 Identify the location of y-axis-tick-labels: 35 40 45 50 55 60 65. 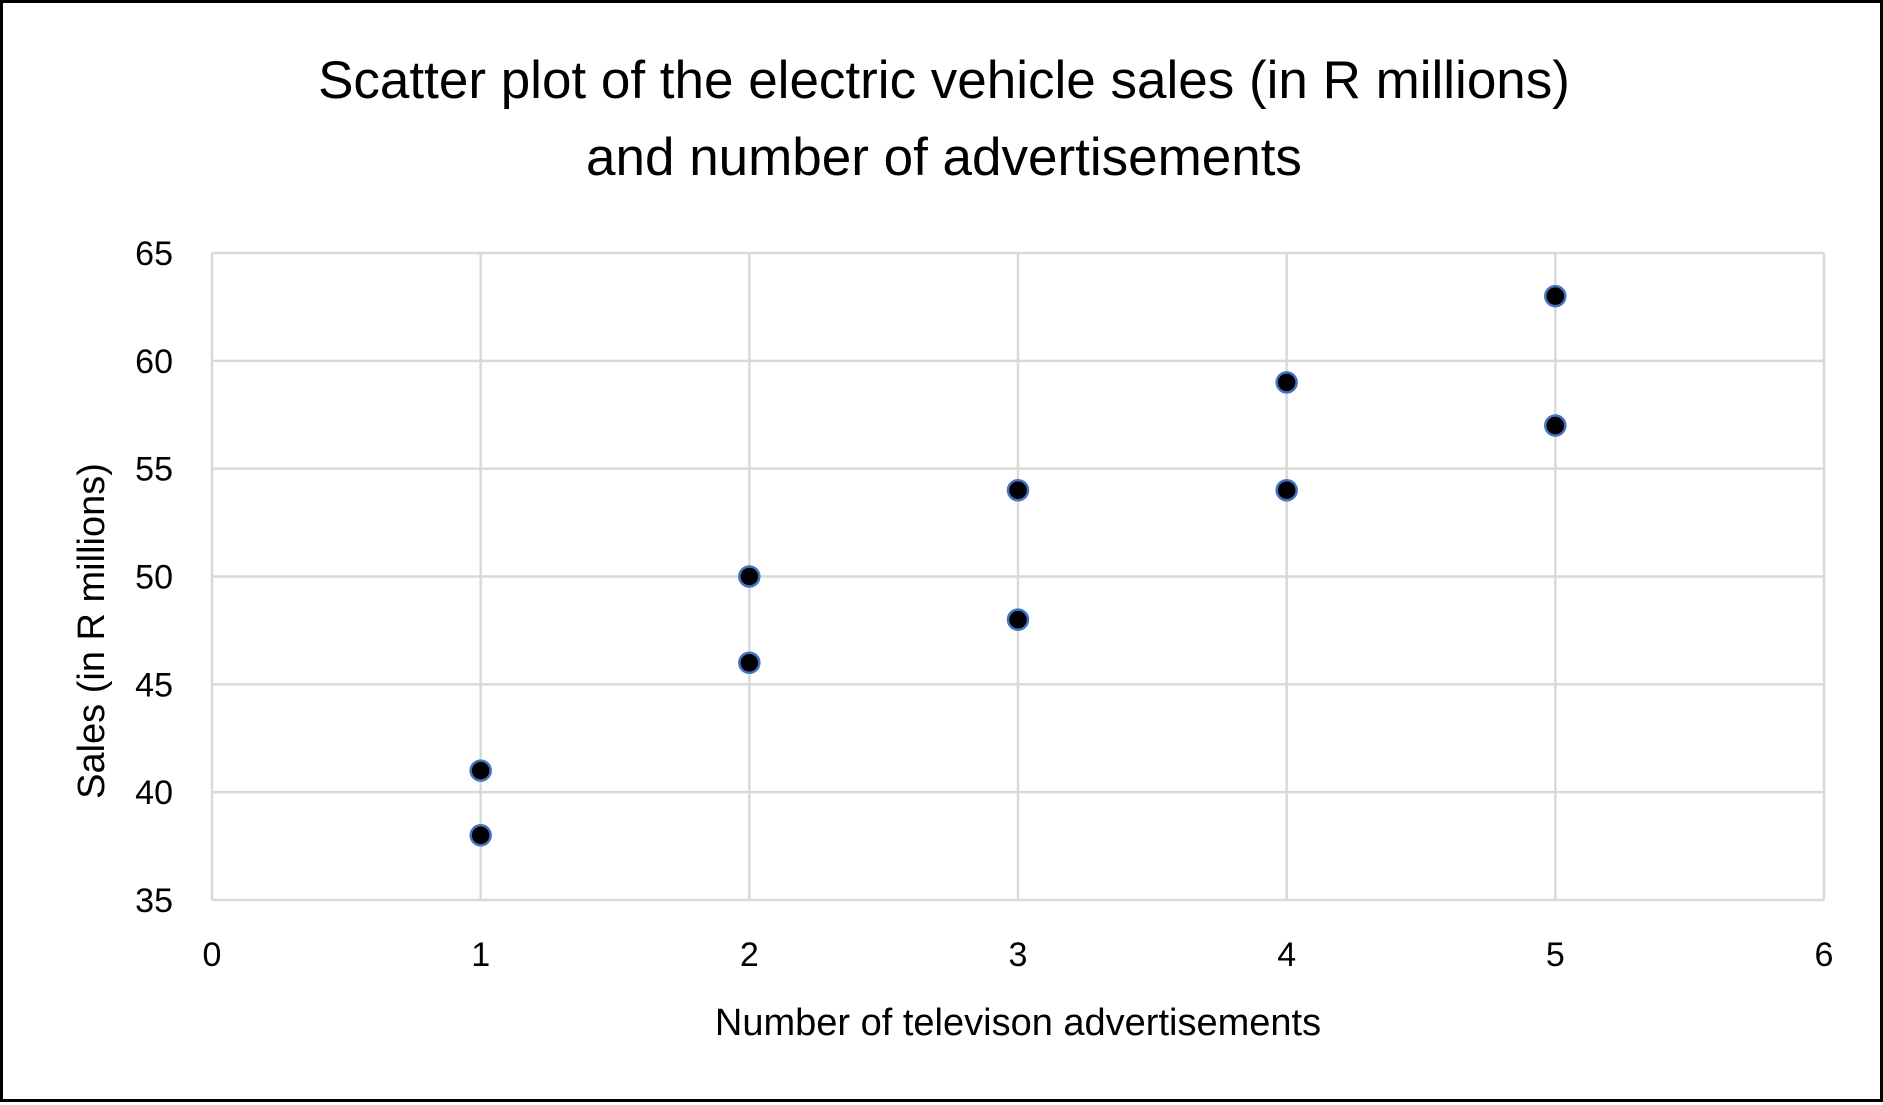
(154, 577).